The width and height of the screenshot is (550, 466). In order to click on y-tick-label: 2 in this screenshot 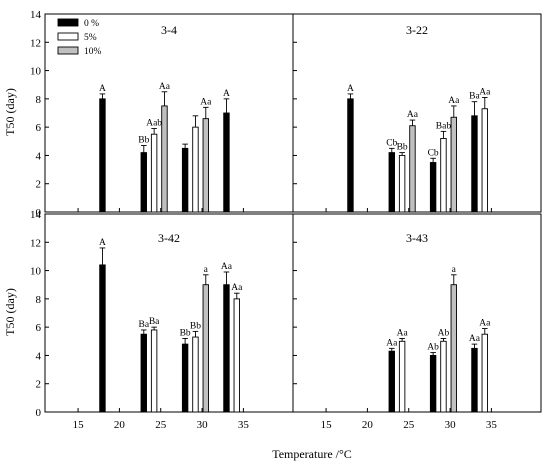, I will do `click(39, 385)`.